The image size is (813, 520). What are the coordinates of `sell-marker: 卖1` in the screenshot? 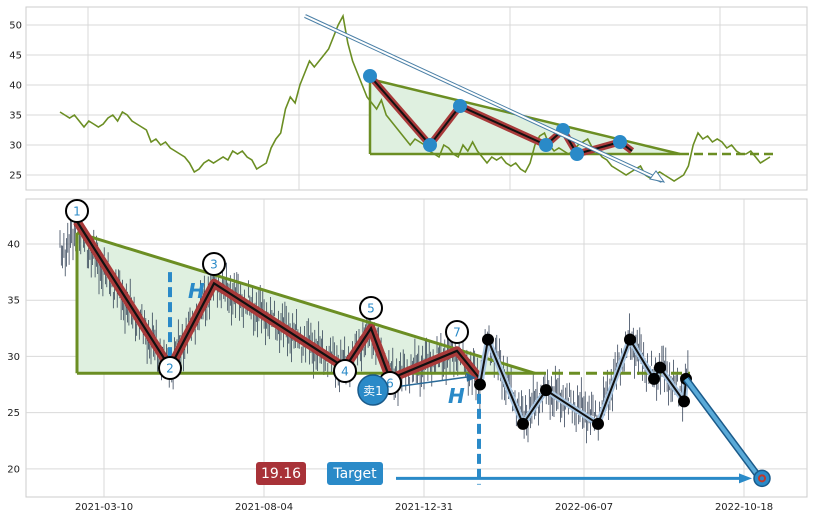 It's located at (373, 390).